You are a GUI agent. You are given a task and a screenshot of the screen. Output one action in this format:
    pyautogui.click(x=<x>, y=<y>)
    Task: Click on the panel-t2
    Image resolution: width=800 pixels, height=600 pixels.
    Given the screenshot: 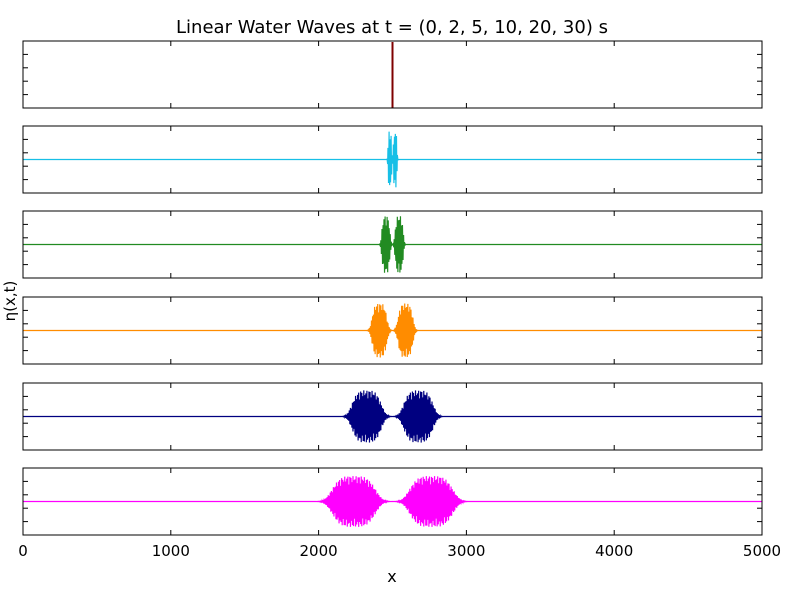 What is the action you would take?
    pyautogui.click(x=392, y=159)
    